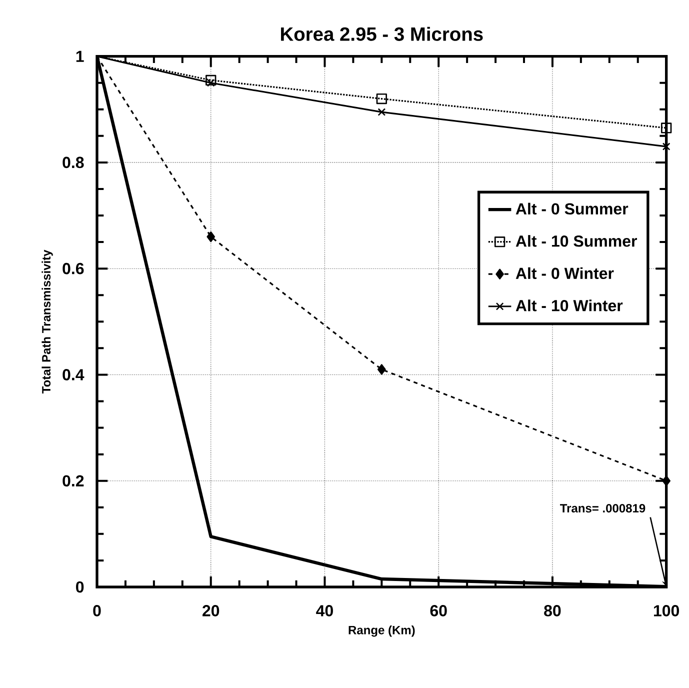 This screenshot has width=689, height=688. I want to click on y-tick-label: 0.8, so click(73, 162).